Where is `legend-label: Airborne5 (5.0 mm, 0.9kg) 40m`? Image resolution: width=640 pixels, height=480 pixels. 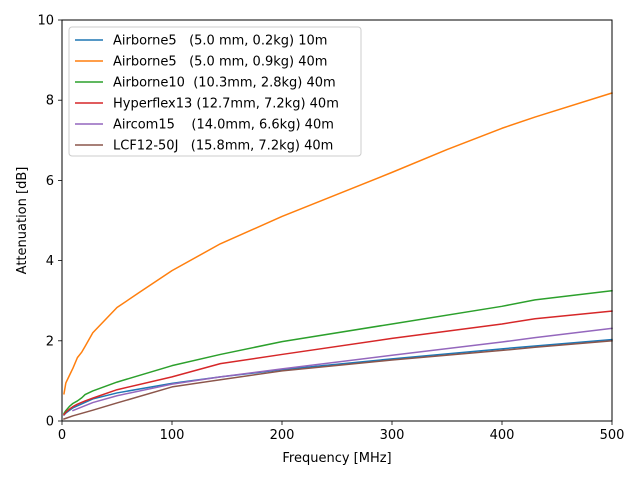
legend-label: Airborne5 (5.0 mm, 0.9kg) 40m is located at coordinates (220, 62).